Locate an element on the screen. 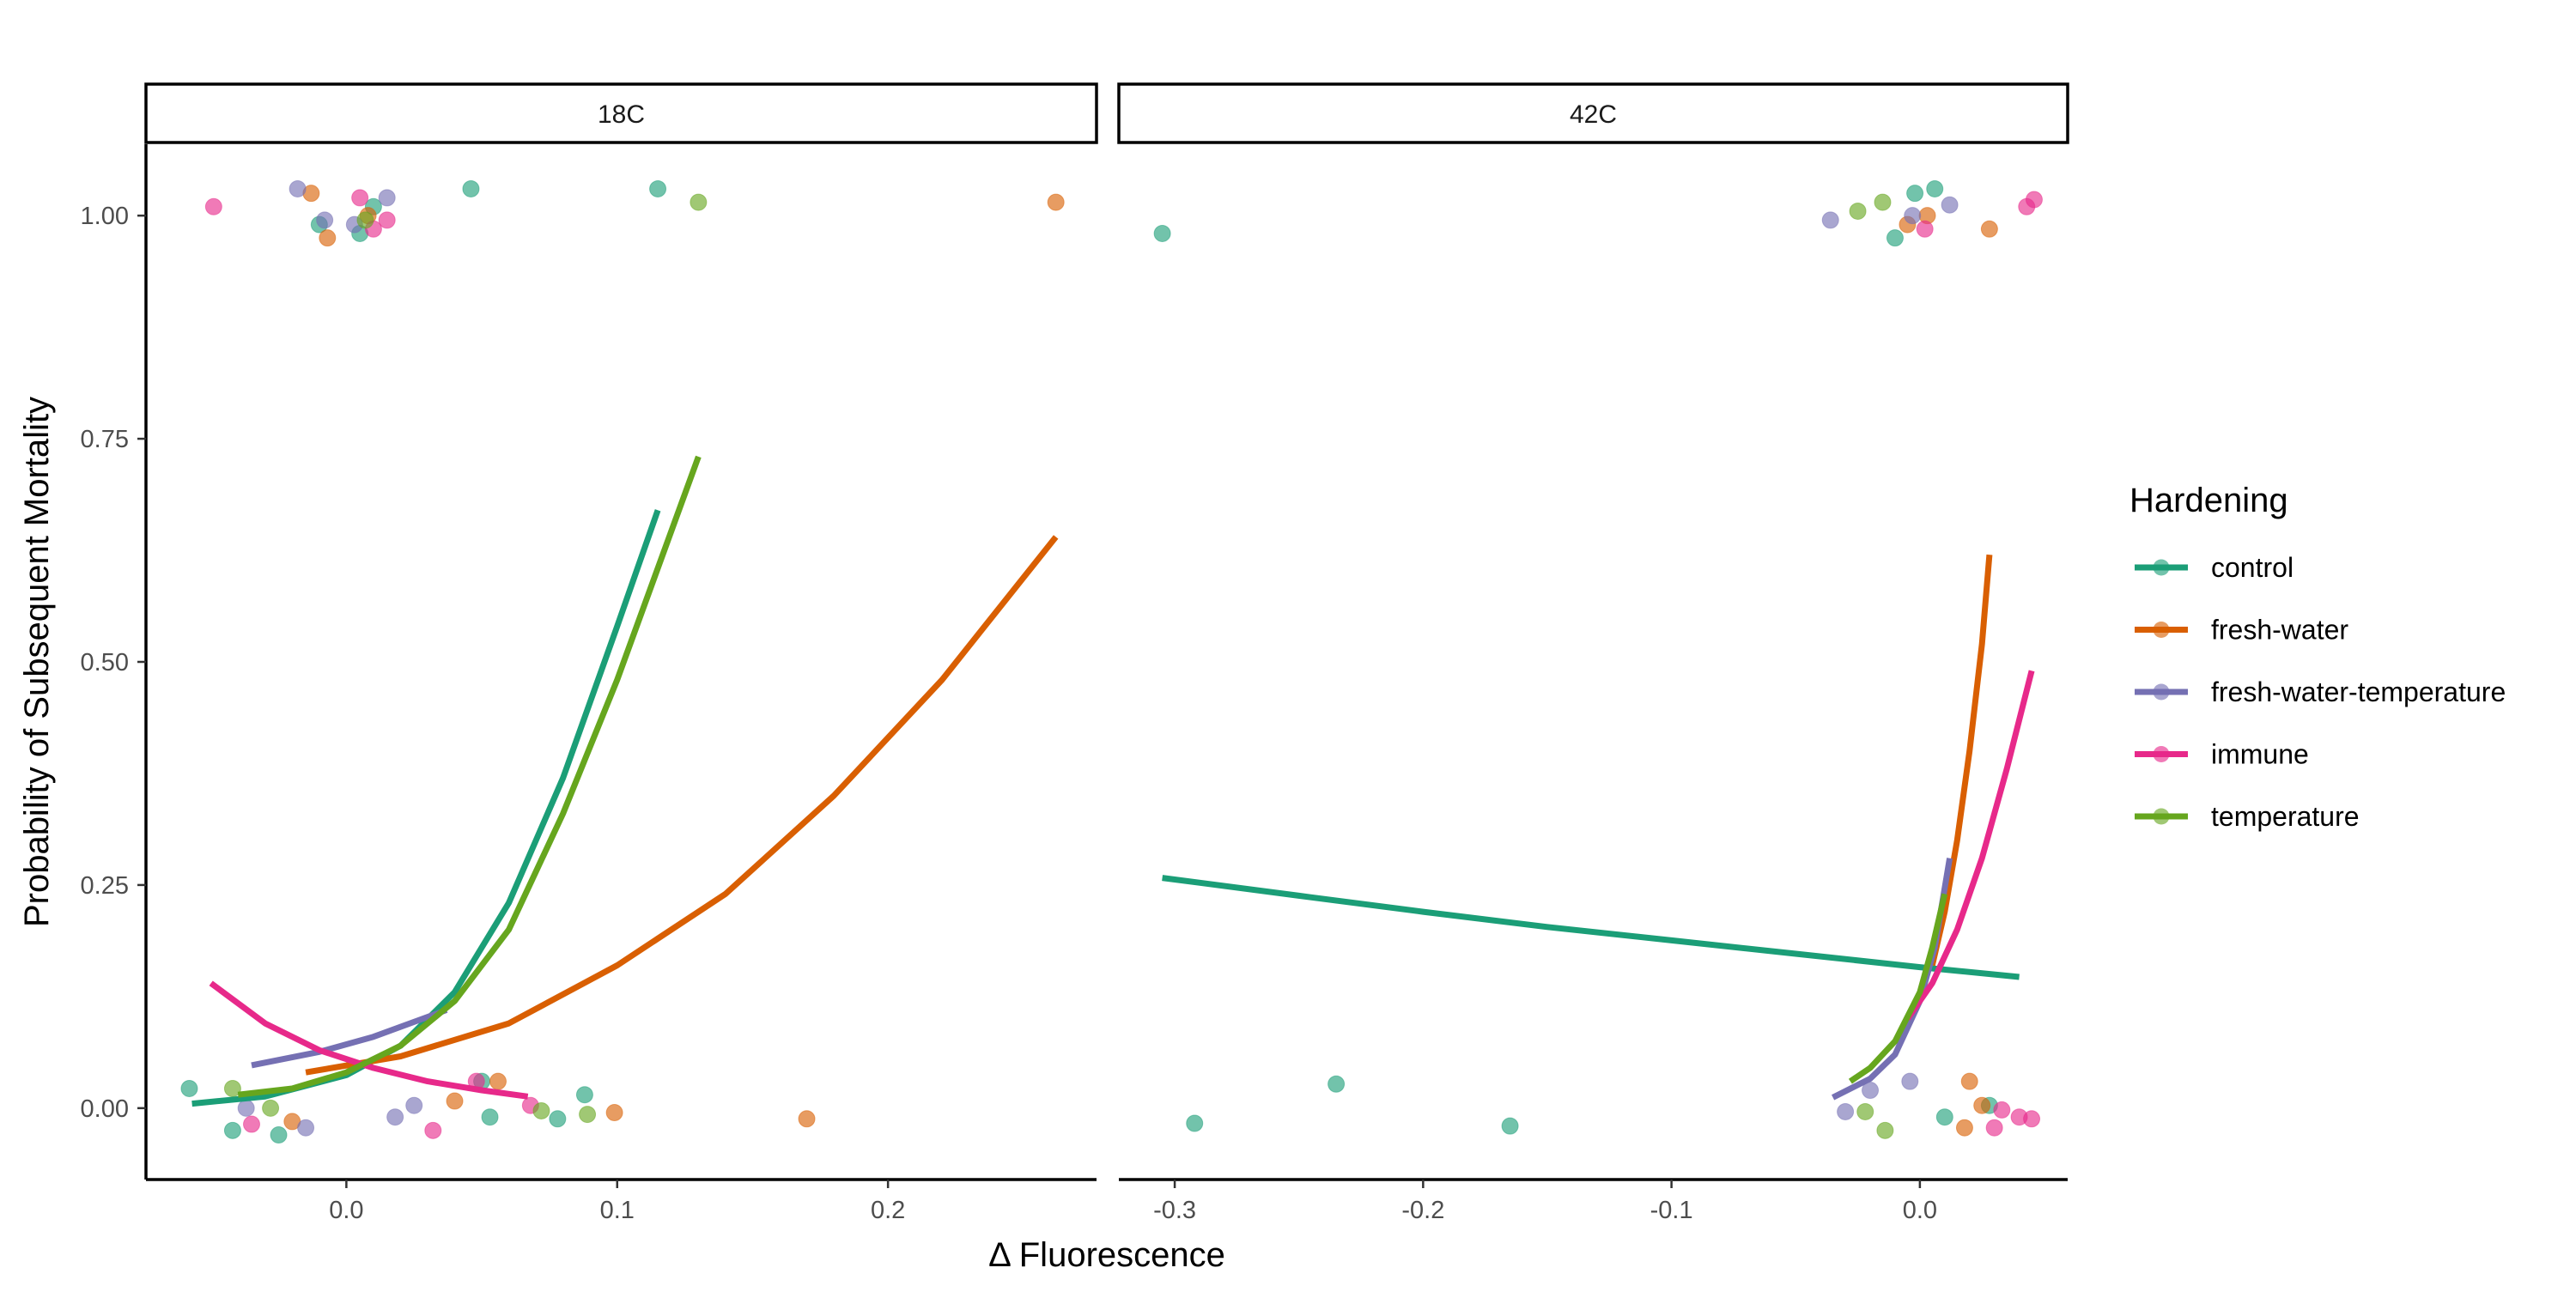  y-tick-label: 0.50 is located at coordinates (105, 662).